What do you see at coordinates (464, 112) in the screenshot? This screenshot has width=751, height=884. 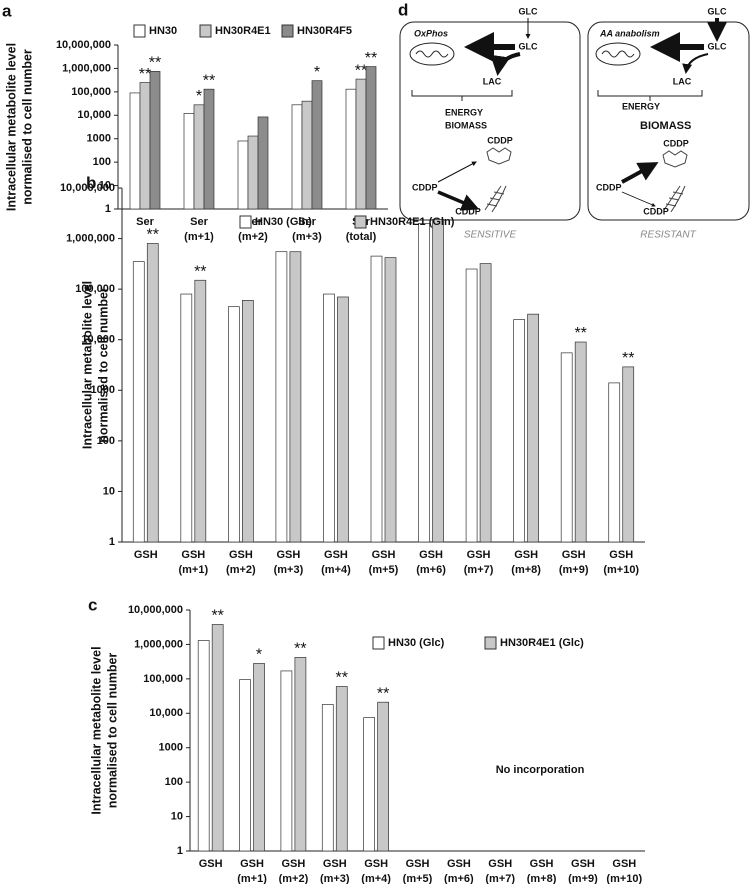 I see `energy: ENERGY` at bounding box center [464, 112].